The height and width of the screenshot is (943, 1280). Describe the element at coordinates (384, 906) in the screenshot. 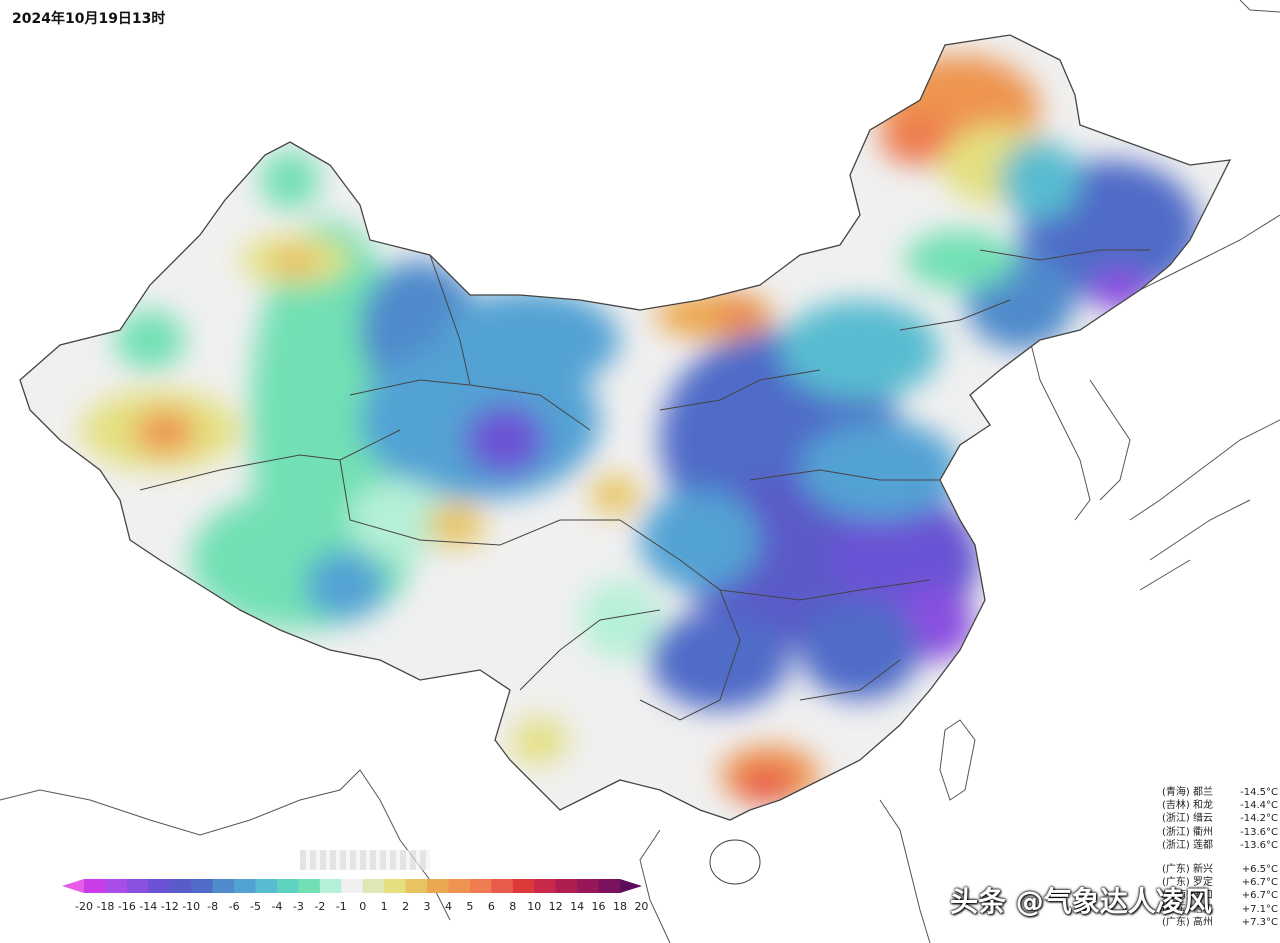

I see `legend-tick-label: 1` at that location.